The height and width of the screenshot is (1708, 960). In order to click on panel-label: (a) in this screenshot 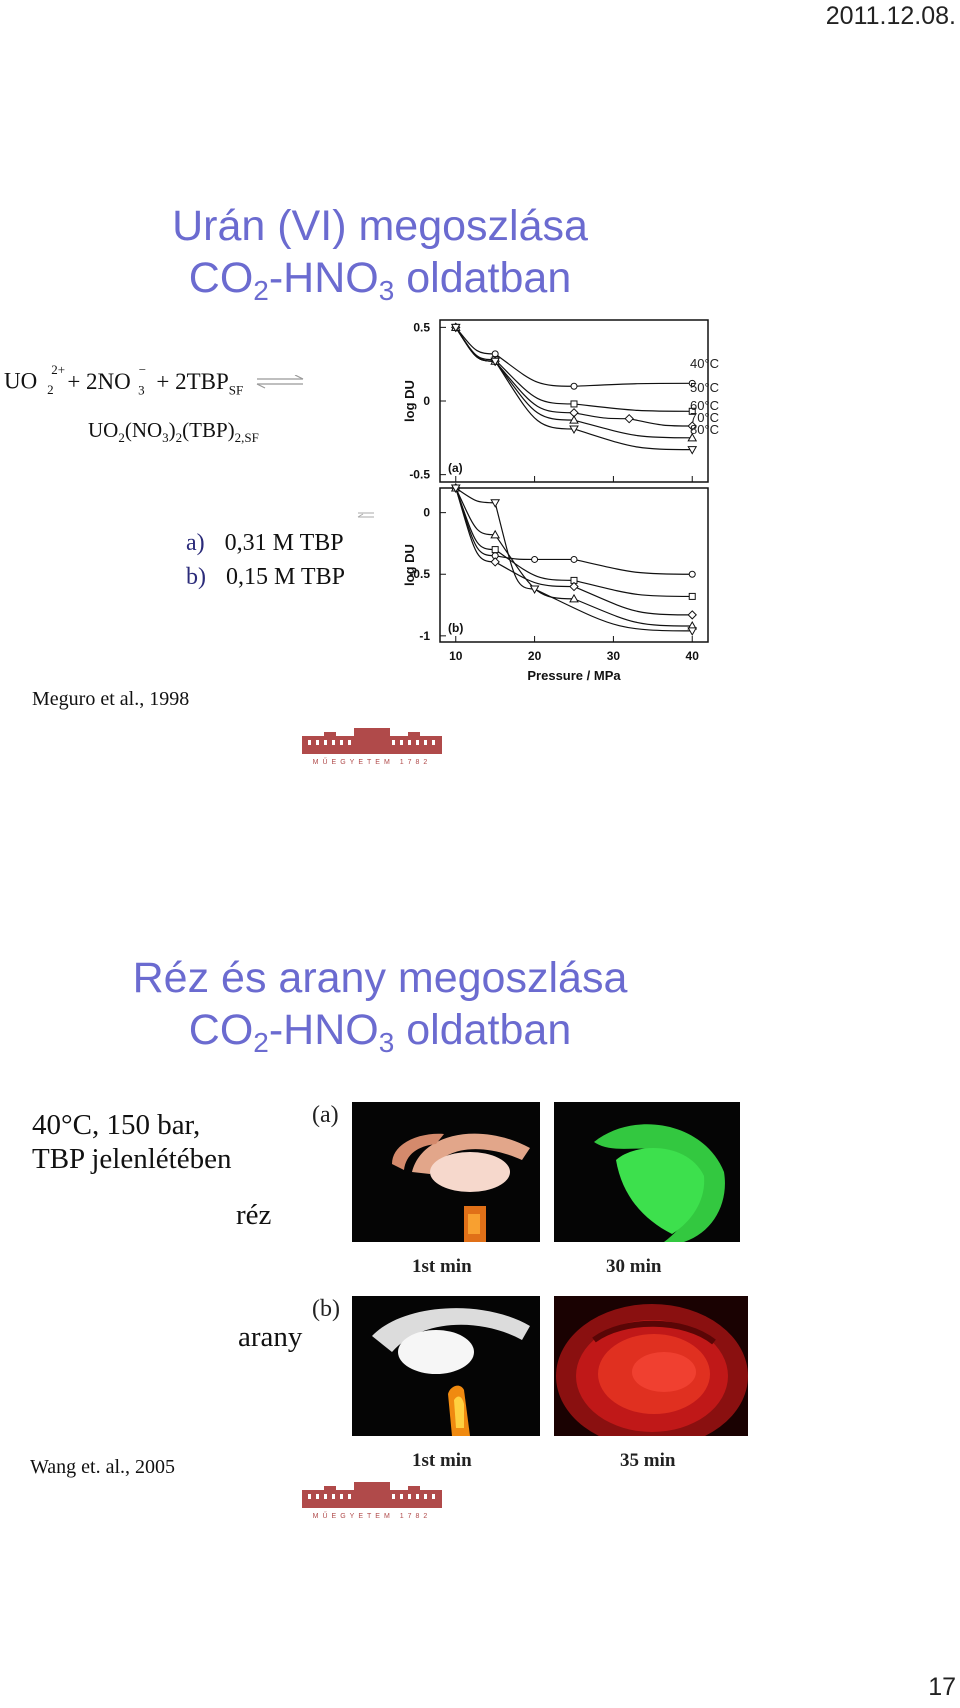, I will do `click(455, 468)`.